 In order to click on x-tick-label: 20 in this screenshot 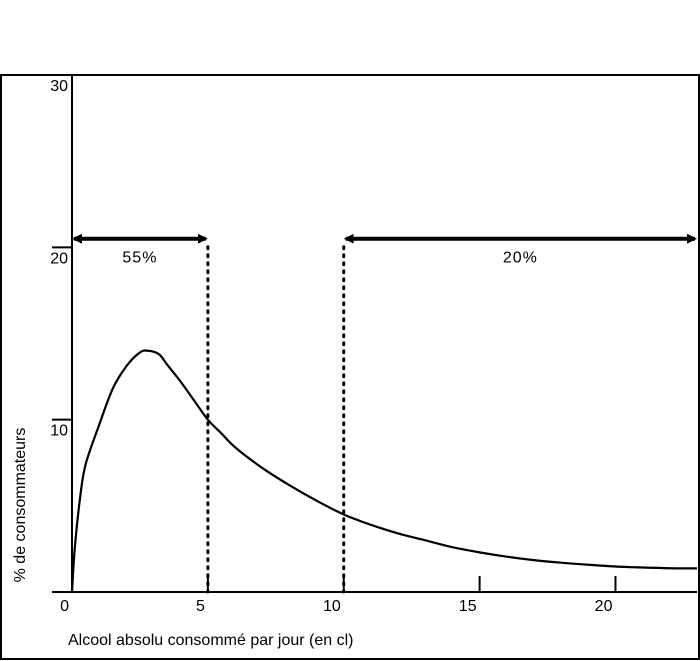, I will do `click(604, 606)`.